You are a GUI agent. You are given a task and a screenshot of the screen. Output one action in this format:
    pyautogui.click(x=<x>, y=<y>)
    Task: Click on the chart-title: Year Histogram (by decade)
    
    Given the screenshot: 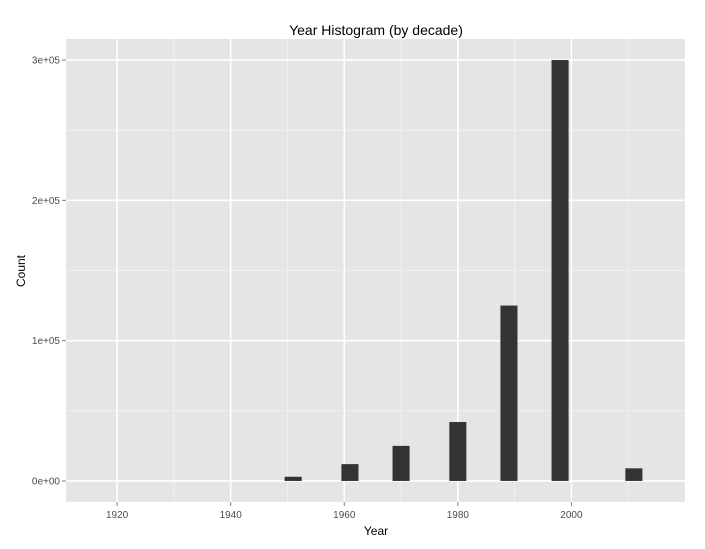 What is the action you would take?
    pyautogui.click(x=376, y=30)
    